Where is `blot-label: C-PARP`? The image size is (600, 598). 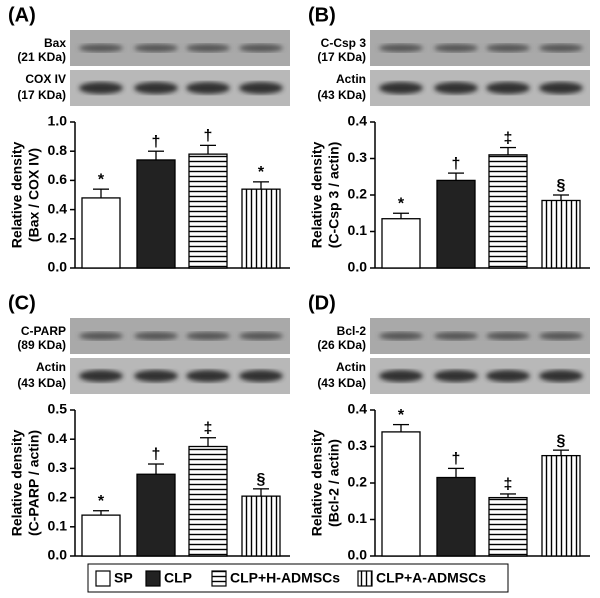
blot-label: C-PARP is located at coordinates (43, 331).